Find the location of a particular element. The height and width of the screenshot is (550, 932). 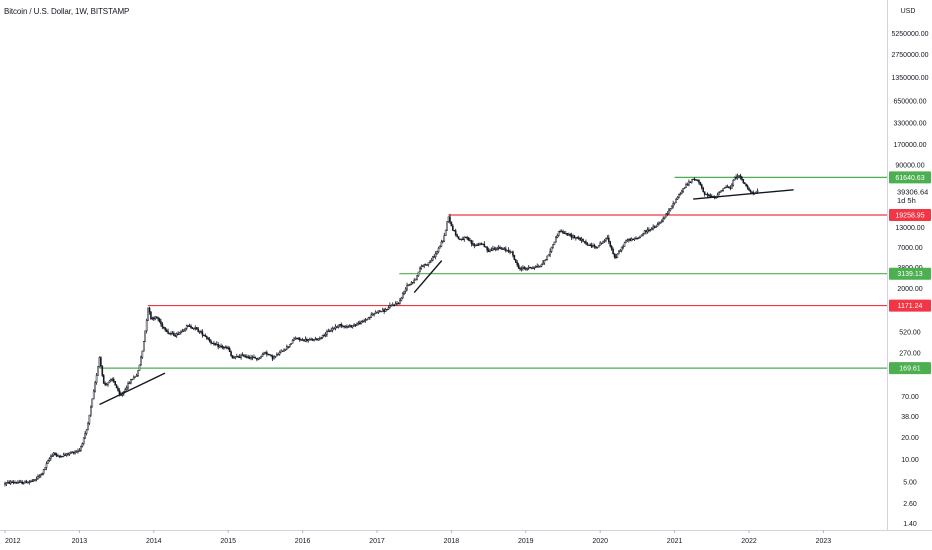

svg-text: 61640.63 is located at coordinates (909, 178).